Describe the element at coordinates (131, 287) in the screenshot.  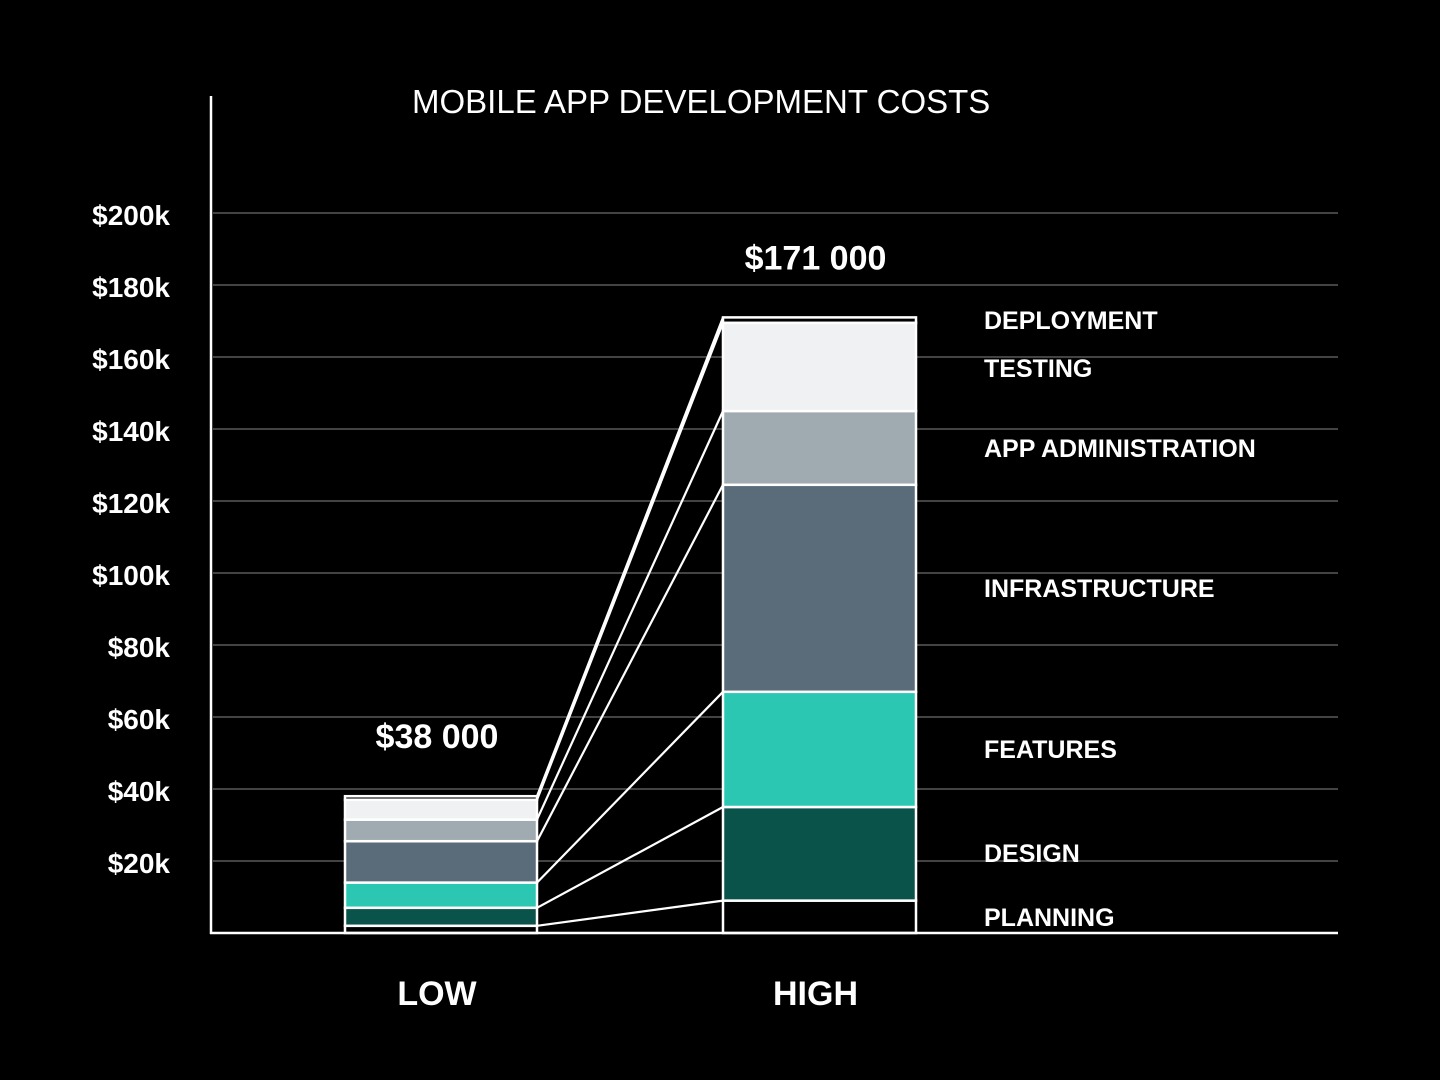
I see `y-tick-label: $180k` at that location.